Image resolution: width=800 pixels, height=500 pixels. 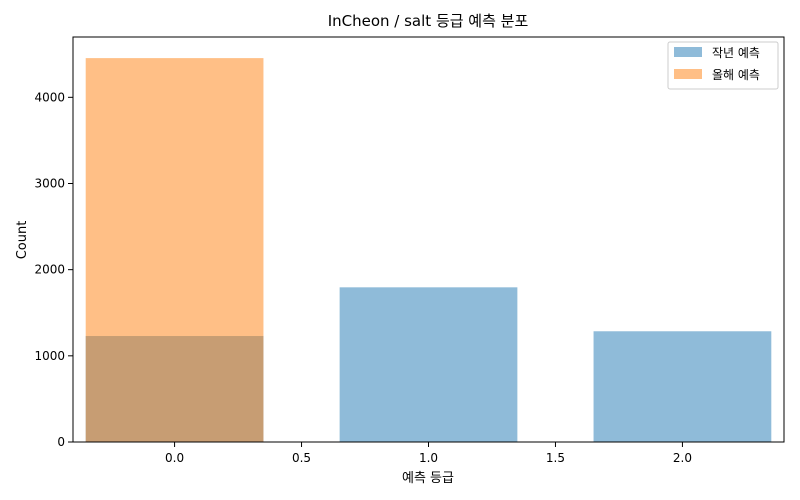 What do you see at coordinates (174, 458) in the screenshot?
I see `x-tick-label: 0.0` at bounding box center [174, 458].